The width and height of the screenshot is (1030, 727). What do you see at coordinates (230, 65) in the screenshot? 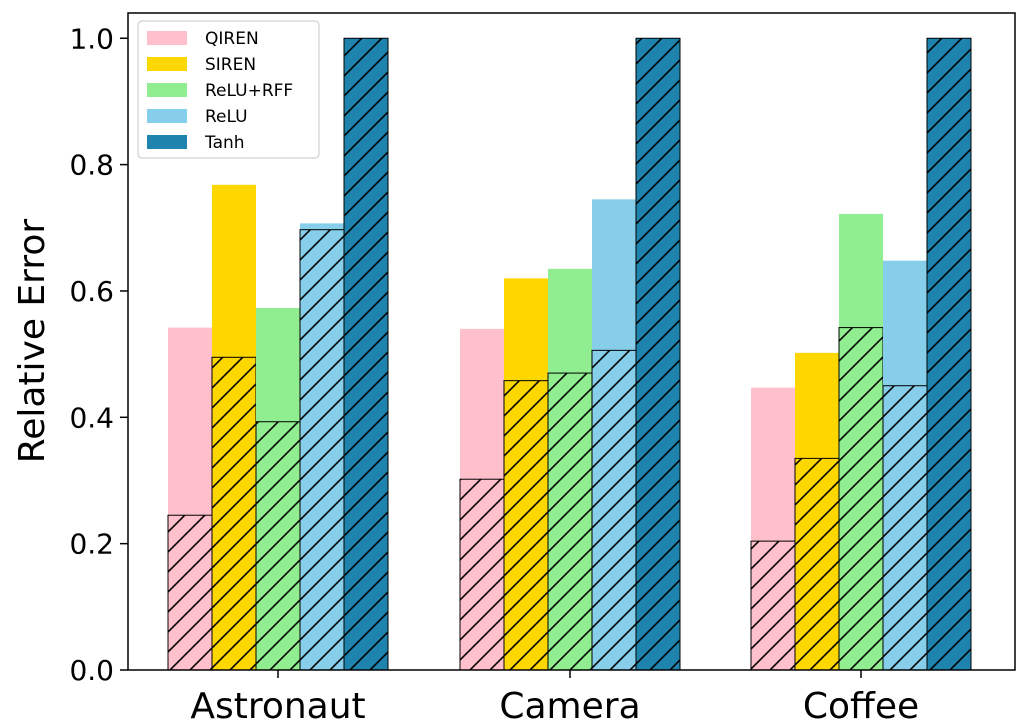
I see `legend-label: SIREN` at bounding box center [230, 65].